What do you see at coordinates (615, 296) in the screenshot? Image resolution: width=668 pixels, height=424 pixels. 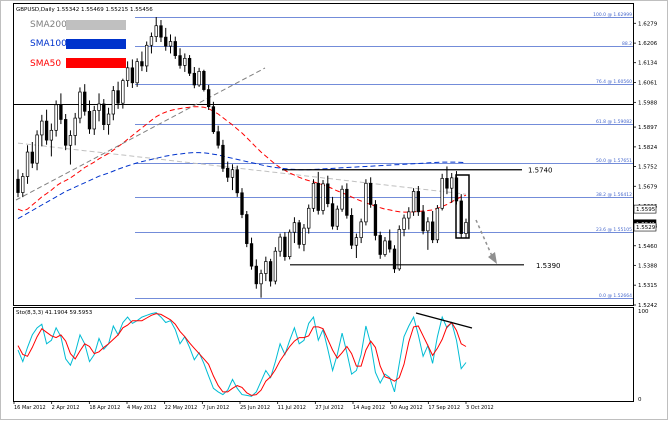 I see `fib-level-label: 0.0 @ 1.52664` at bounding box center [615, 296].